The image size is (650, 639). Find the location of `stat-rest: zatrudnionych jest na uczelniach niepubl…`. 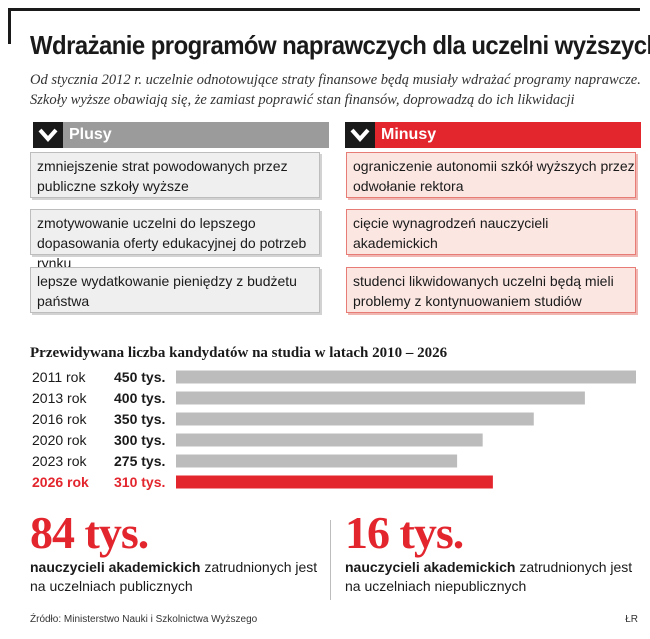

stat-rest: zatrudnionych jest na uczelniach niepubl… is located at coordinates (489, 576).